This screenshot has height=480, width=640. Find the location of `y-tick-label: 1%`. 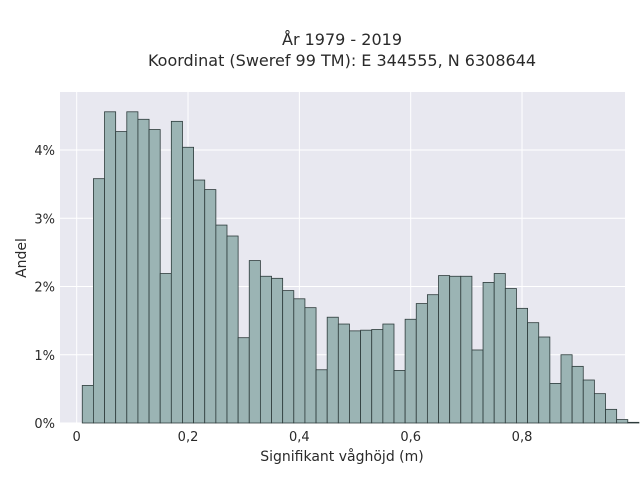

y-tick-label: 1% is located at coordinates (44, 356).